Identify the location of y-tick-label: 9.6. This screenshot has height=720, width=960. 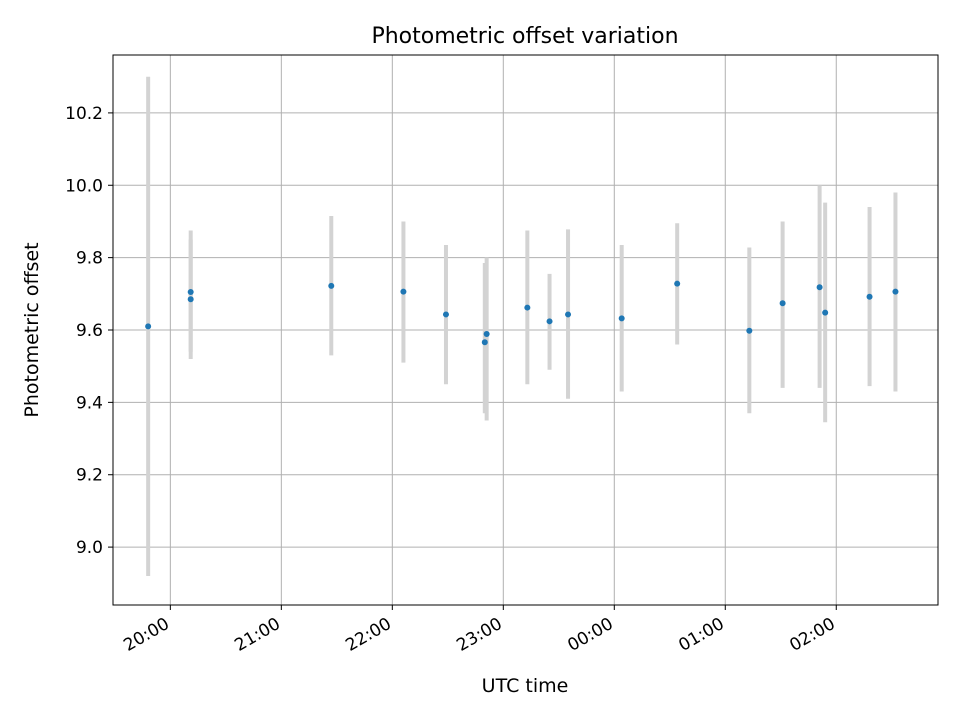
(89, 331).